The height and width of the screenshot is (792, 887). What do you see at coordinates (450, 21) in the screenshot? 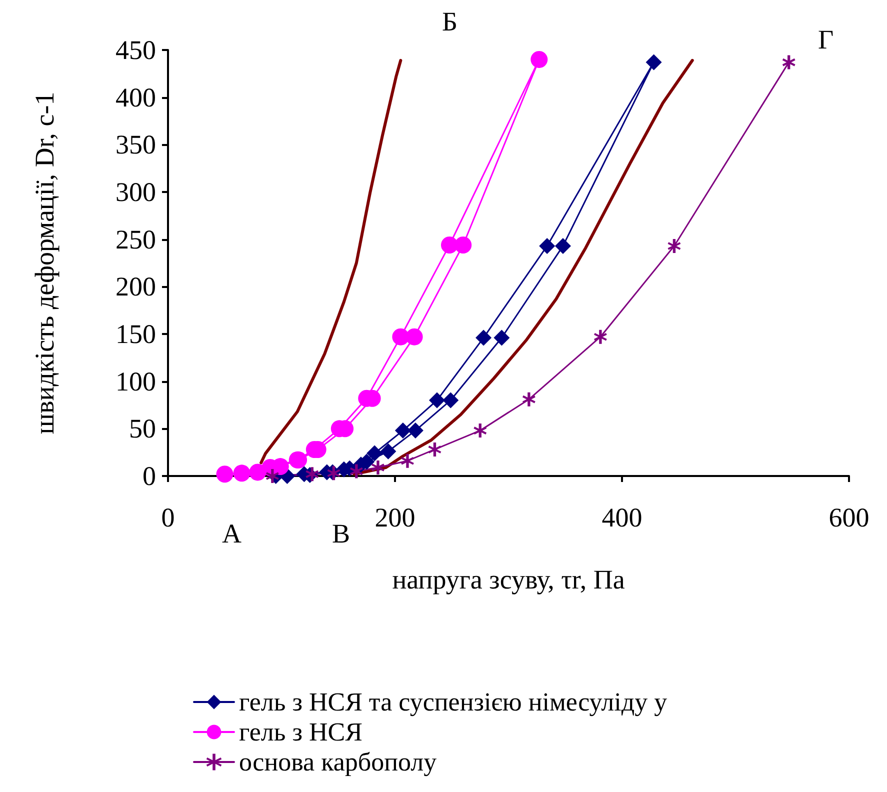
I see `text: Б` at bounding box center [450, 21].